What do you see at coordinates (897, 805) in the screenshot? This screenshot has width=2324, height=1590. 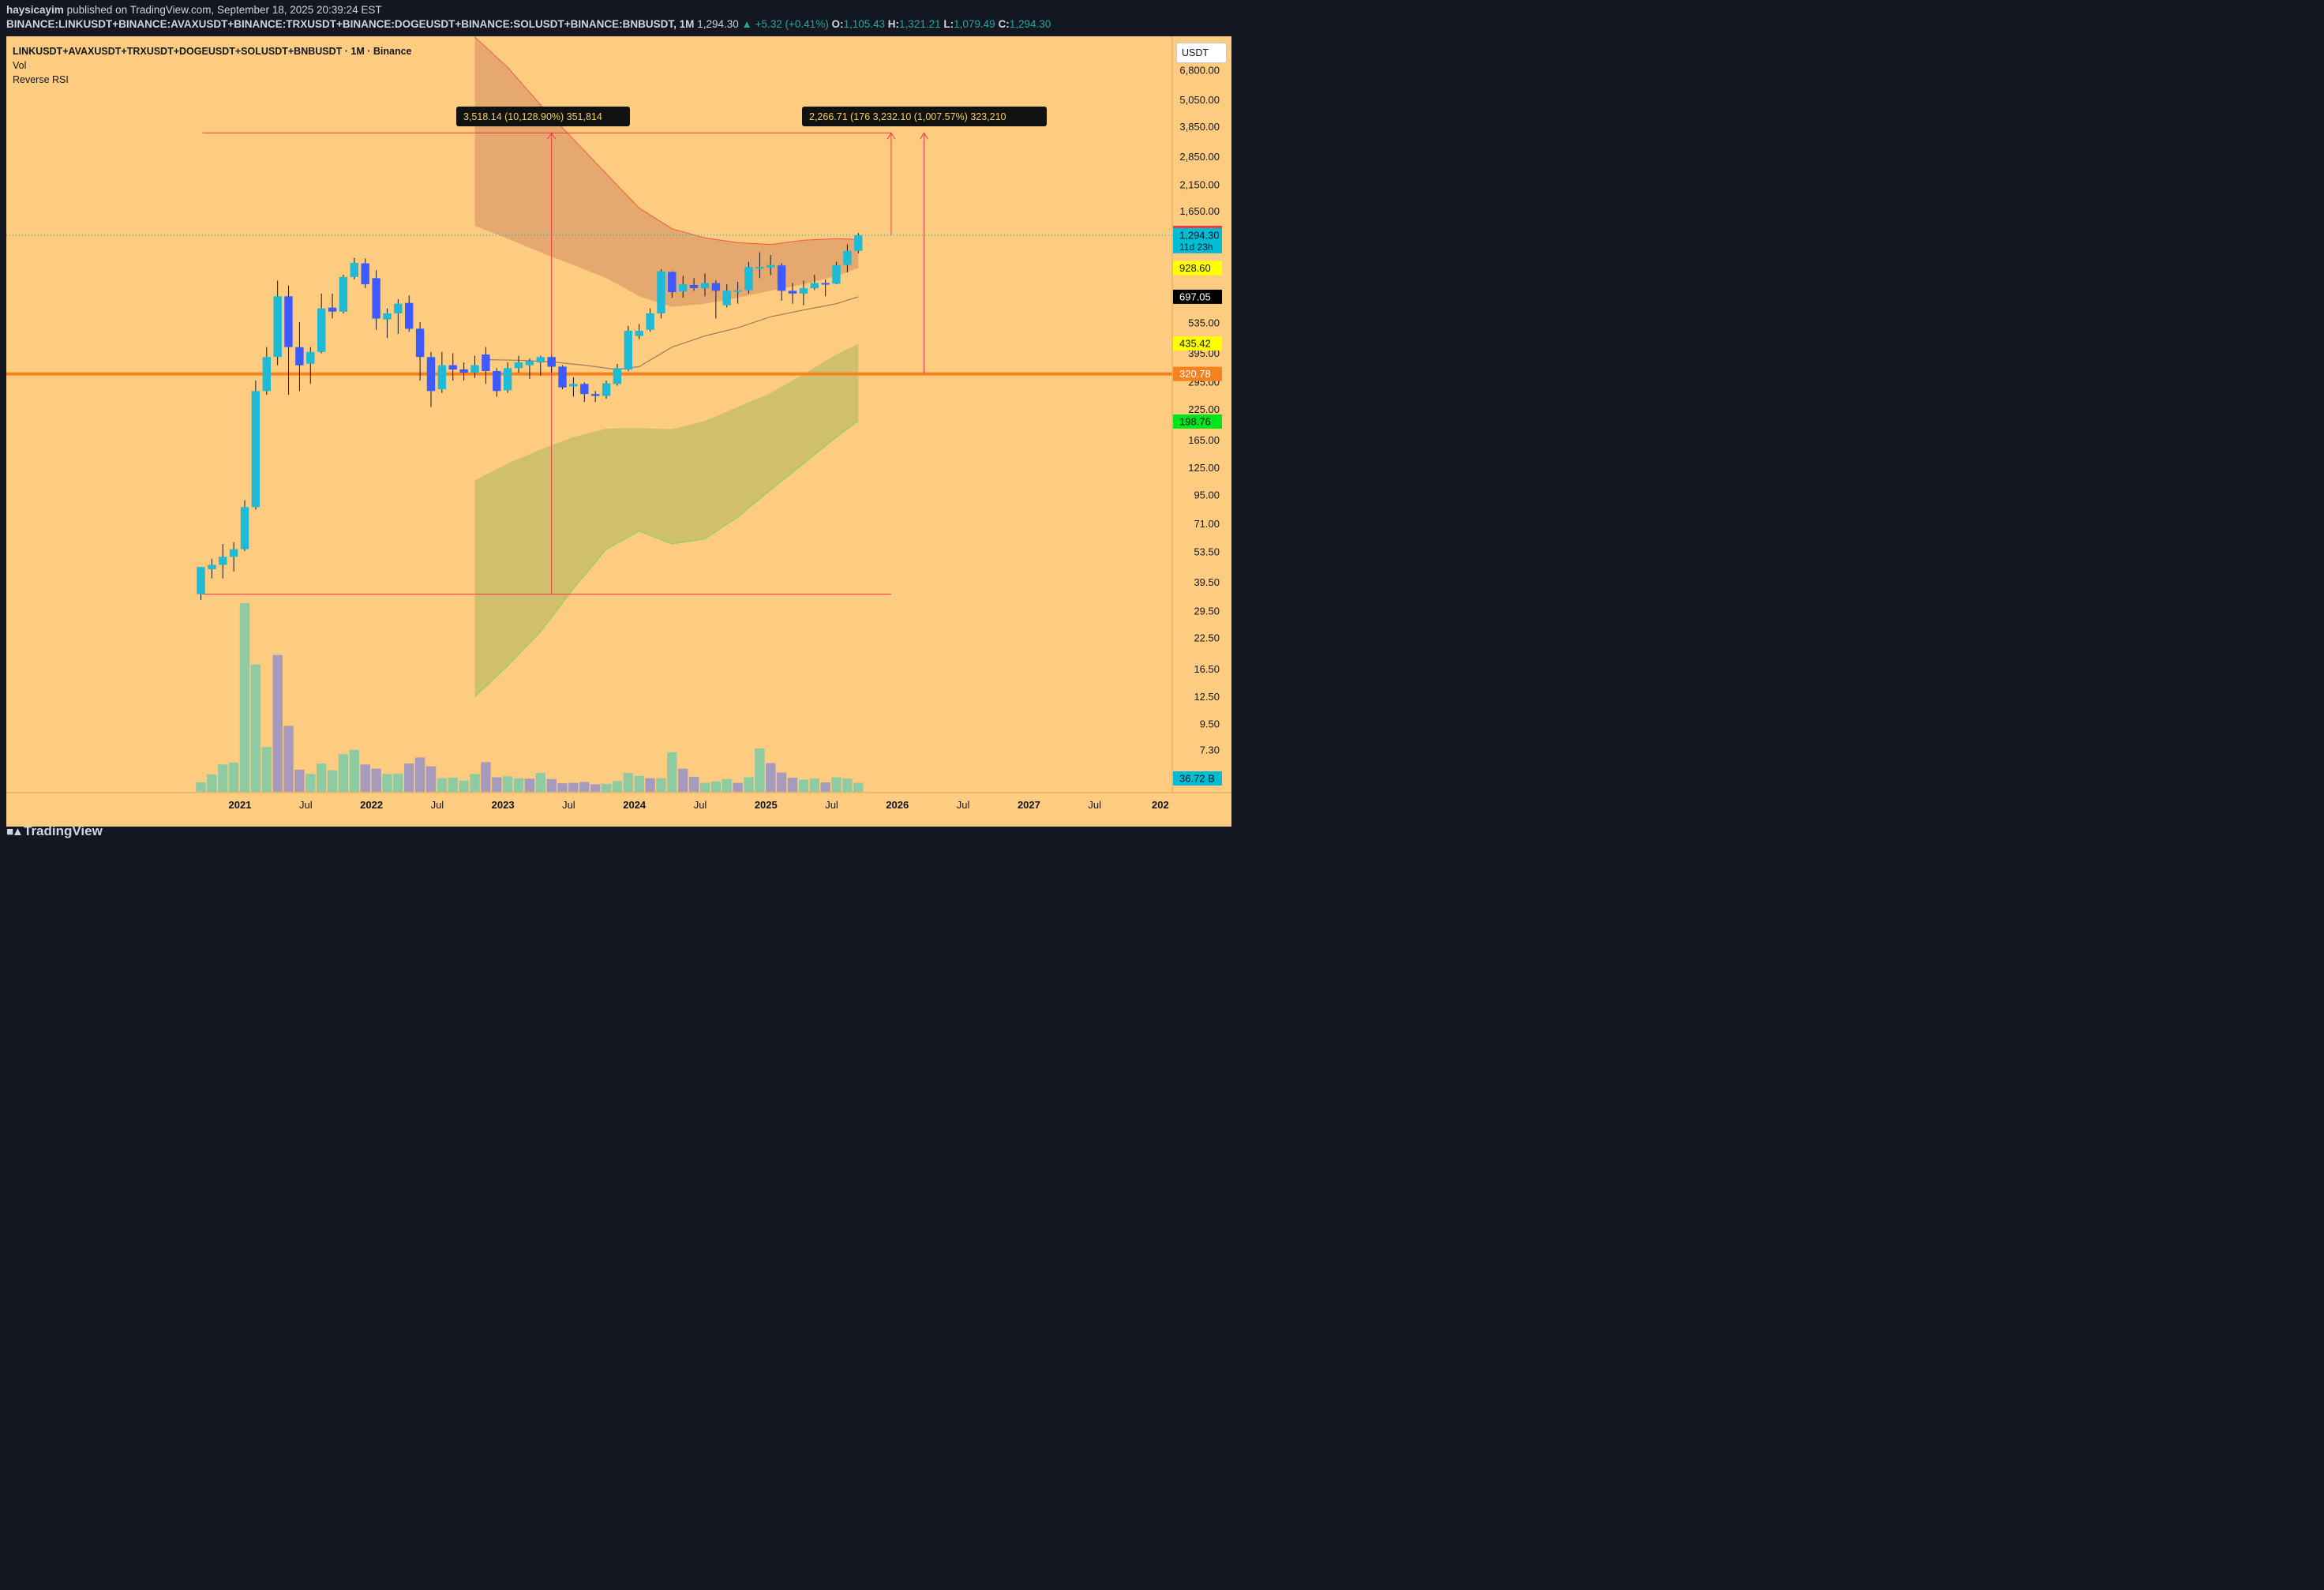 I see `time-tick-label: 2026` at bounding box center [897, 805].